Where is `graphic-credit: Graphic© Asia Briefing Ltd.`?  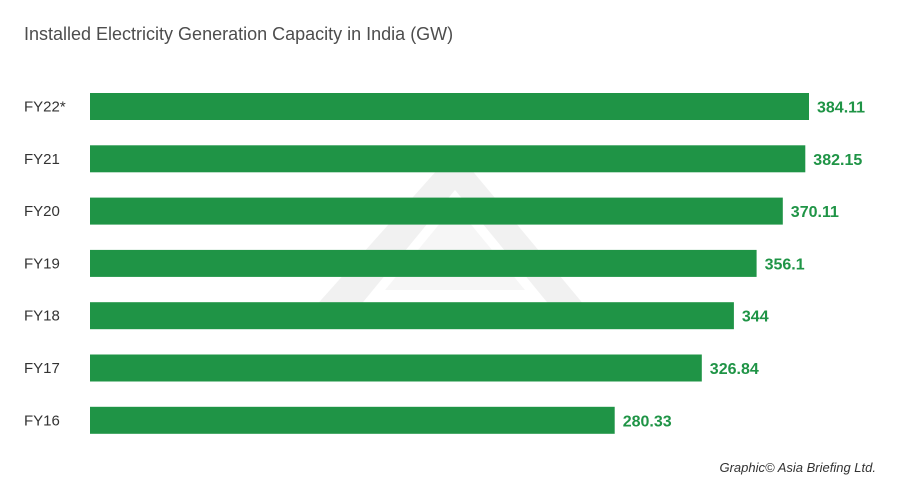
graphic-credit: Graphic© Asia Briefing Ltd. is located at coordinates (797, 467).